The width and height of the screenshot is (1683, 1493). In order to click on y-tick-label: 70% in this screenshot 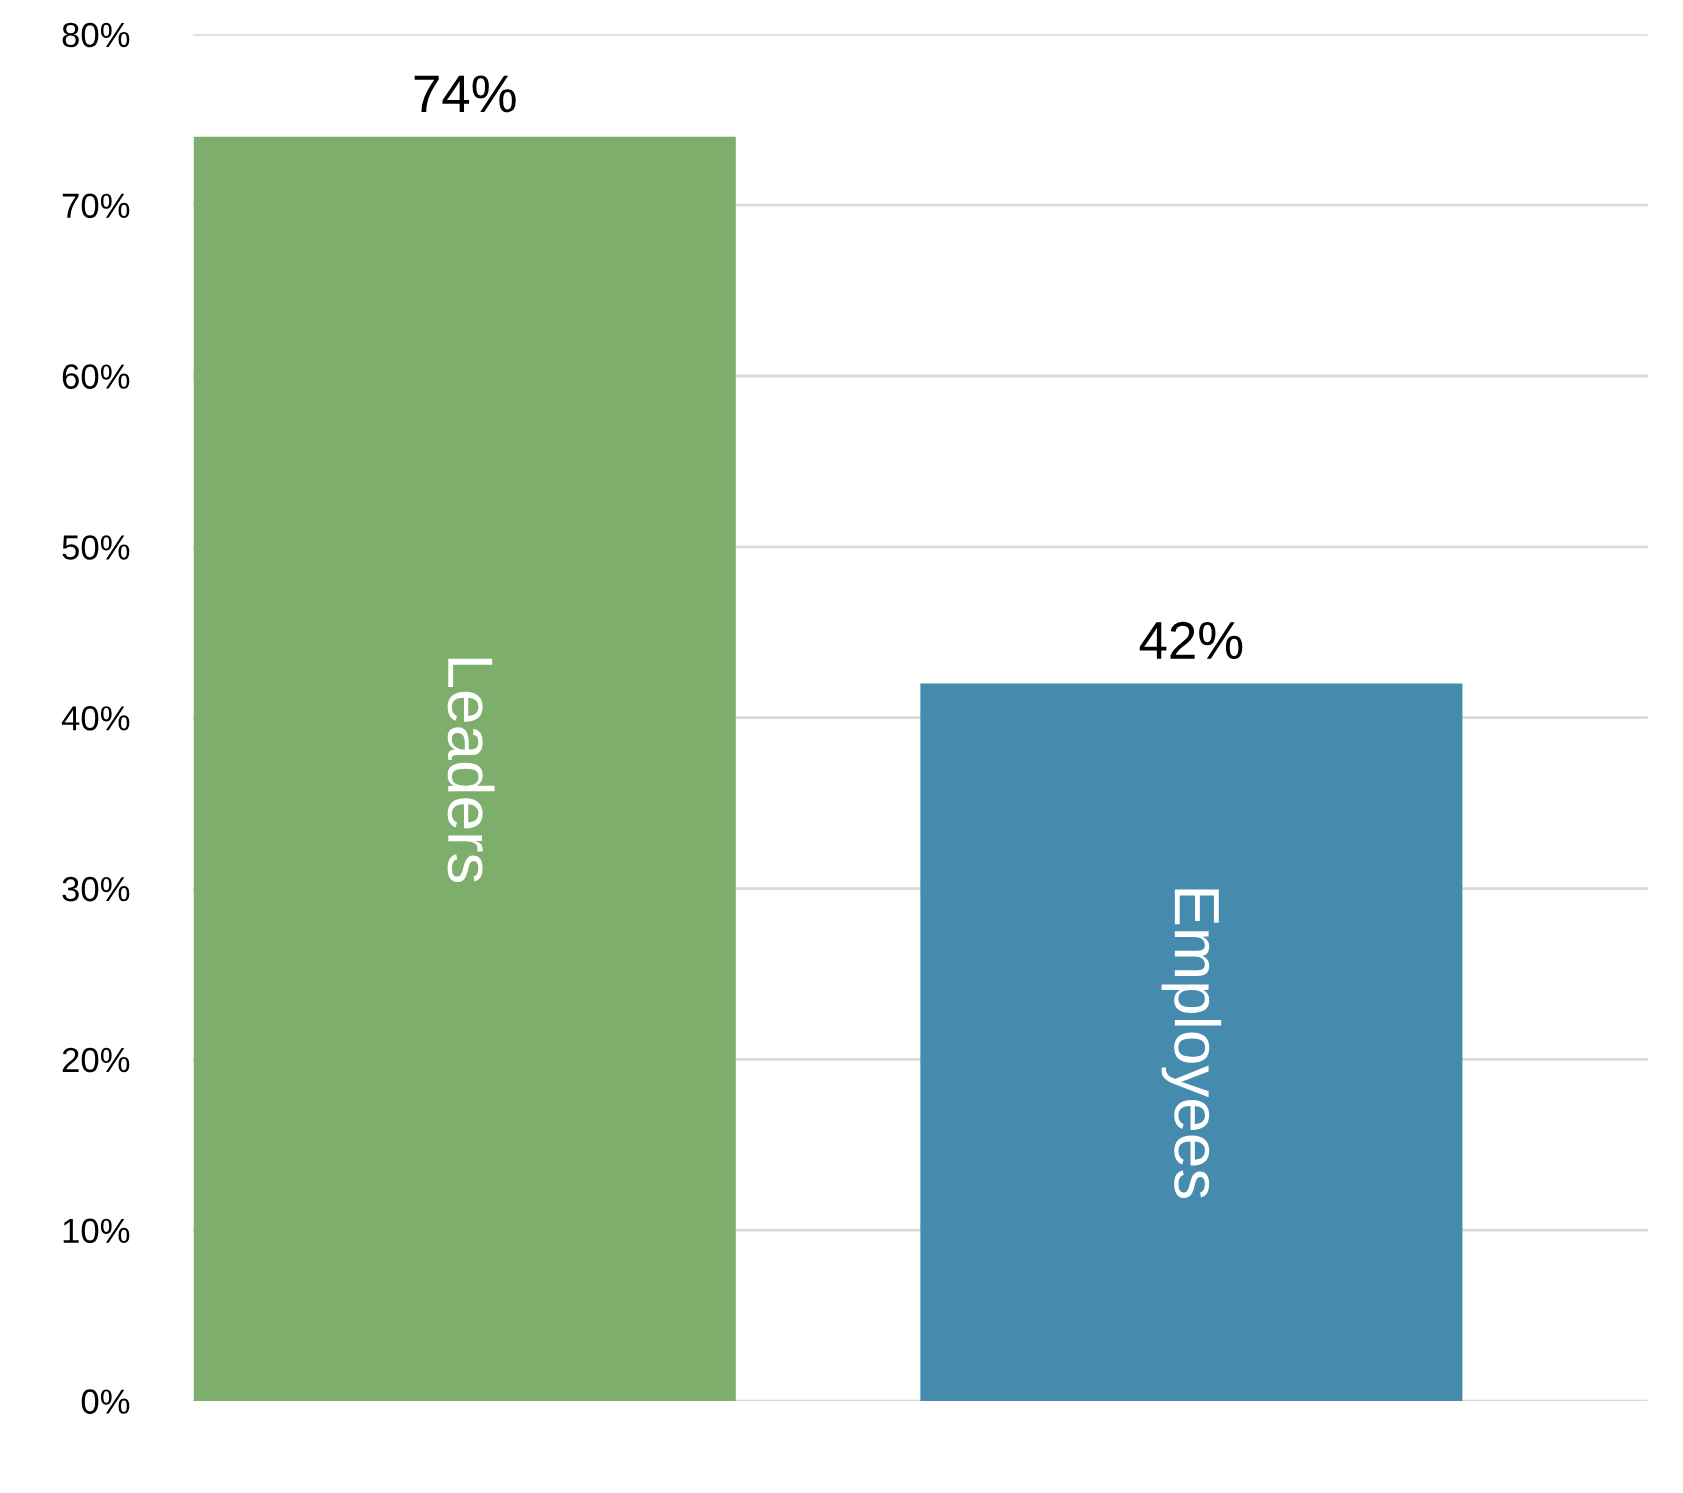, I will do `click(96, 206)`.